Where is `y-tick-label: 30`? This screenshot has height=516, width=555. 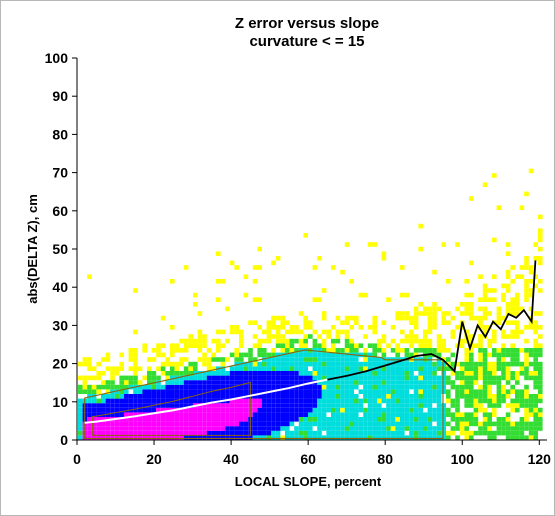 y-tick-label: 30 is located at coordinates (60, 325).